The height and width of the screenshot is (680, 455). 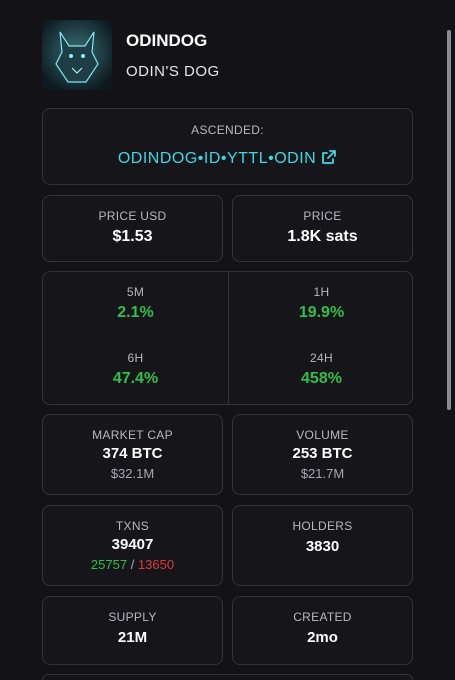 What do you see at coordinates (132, 617) in the screenshot?
I see `stat-label: SUPPLY` at bounding box center [132, 617].